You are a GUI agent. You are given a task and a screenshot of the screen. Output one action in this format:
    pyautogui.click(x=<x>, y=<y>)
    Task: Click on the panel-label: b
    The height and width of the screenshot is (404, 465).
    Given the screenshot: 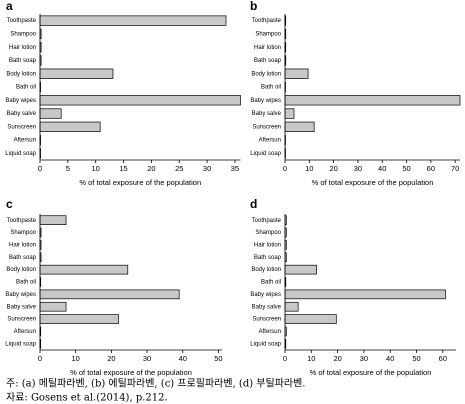 What is the action you would take?
    pyautogui.click(x=253, y=6)
    